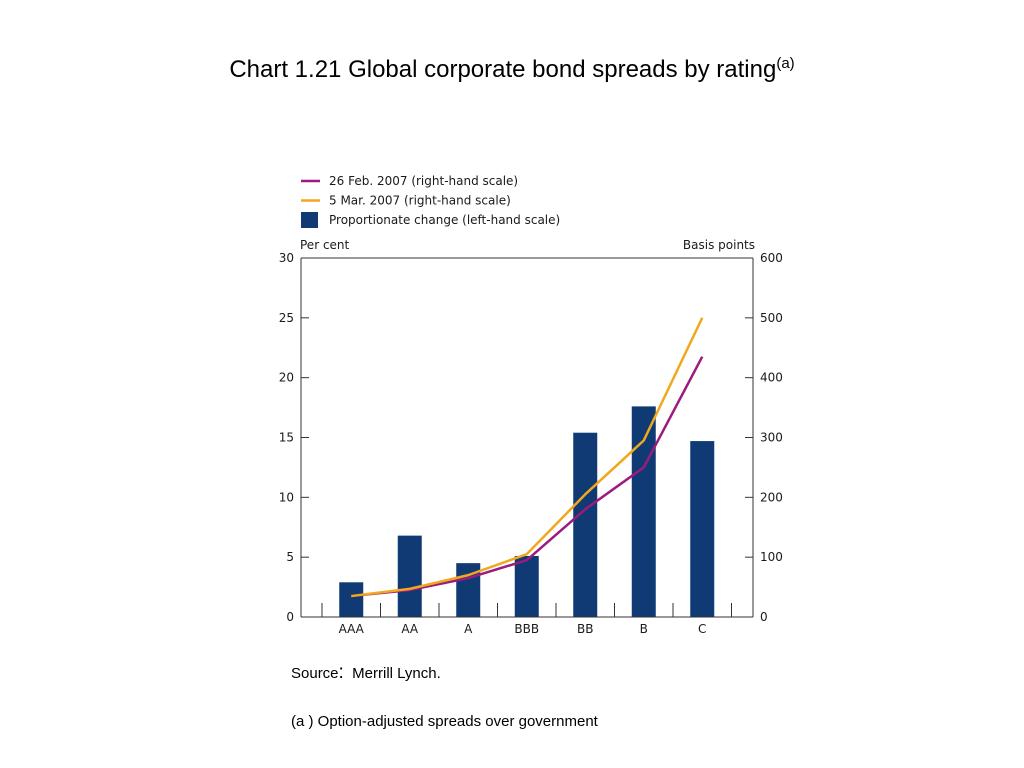 The height and width of the screenshot is (768, 1024). What do you see at coordinates (325, 245) in the screenshot?
I see `left-axis-label: Per cent` at bounding box center [325, 245].